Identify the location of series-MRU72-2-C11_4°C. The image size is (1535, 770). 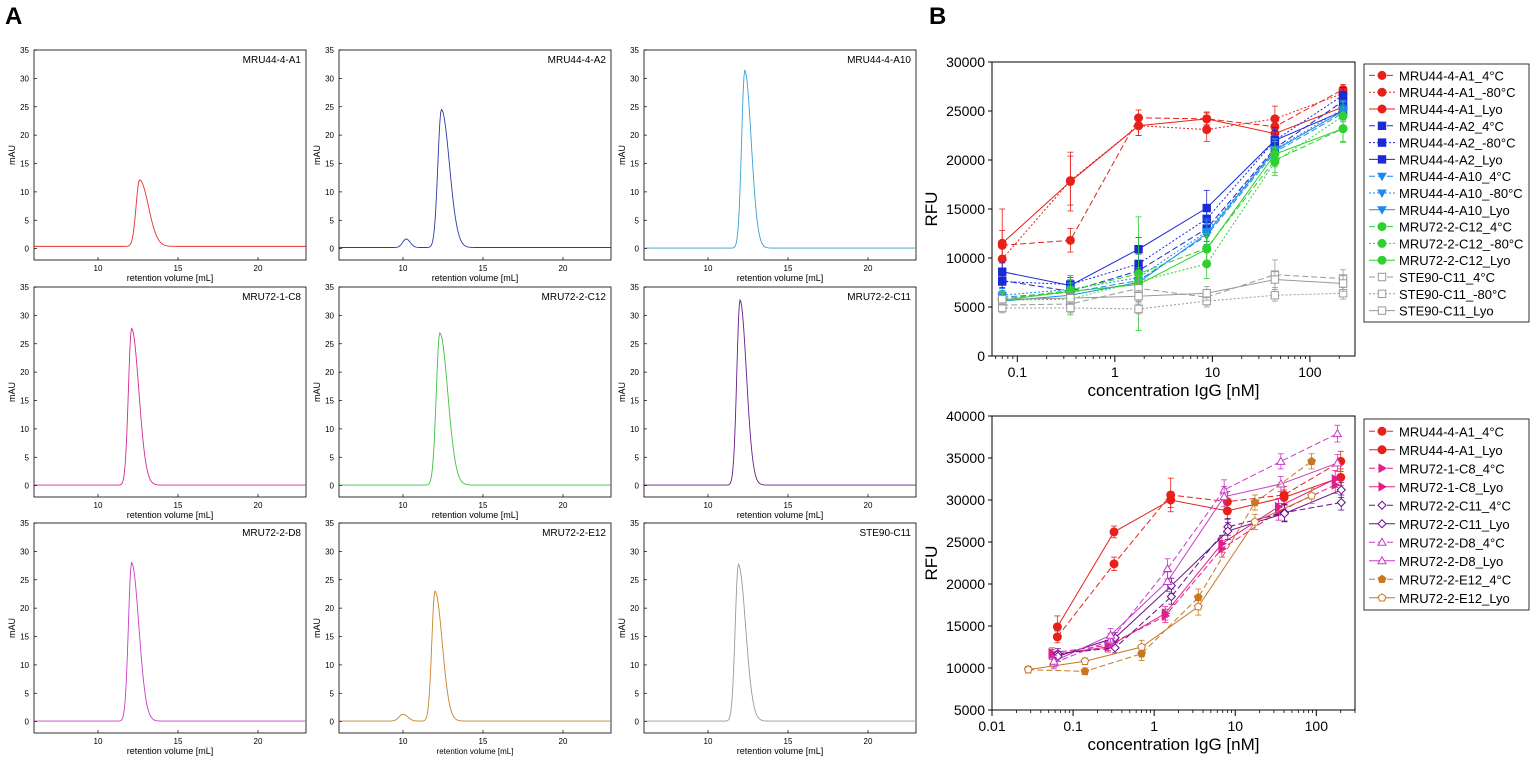
(1199, 577).